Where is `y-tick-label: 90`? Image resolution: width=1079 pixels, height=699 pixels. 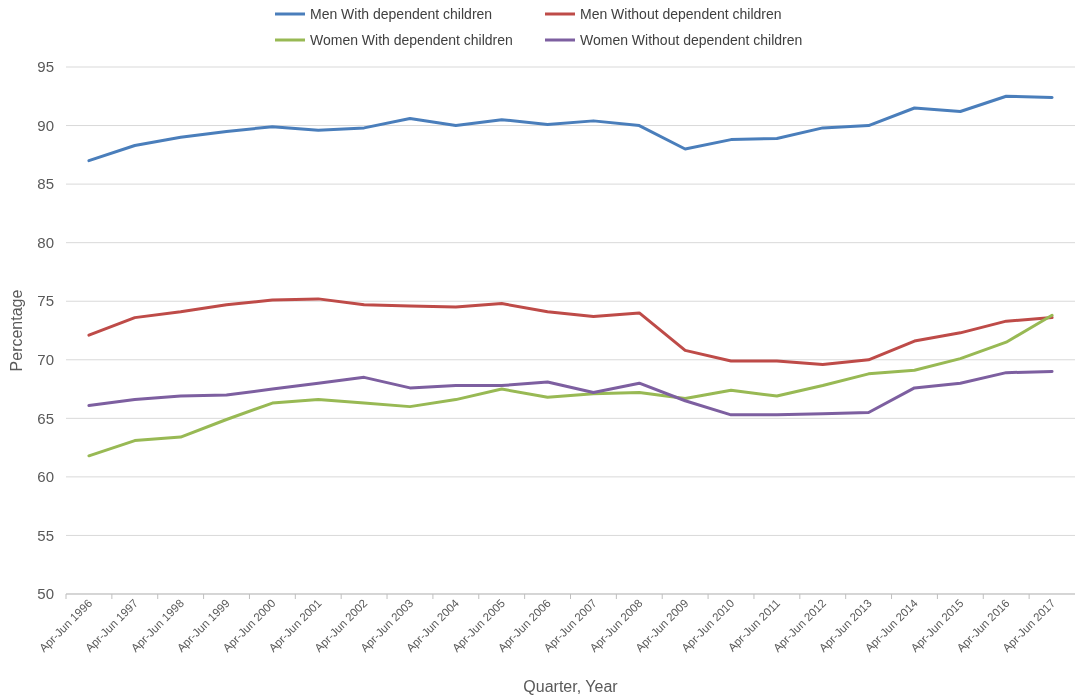
y-tick-label: 90 is located at coordinates (45, 125).